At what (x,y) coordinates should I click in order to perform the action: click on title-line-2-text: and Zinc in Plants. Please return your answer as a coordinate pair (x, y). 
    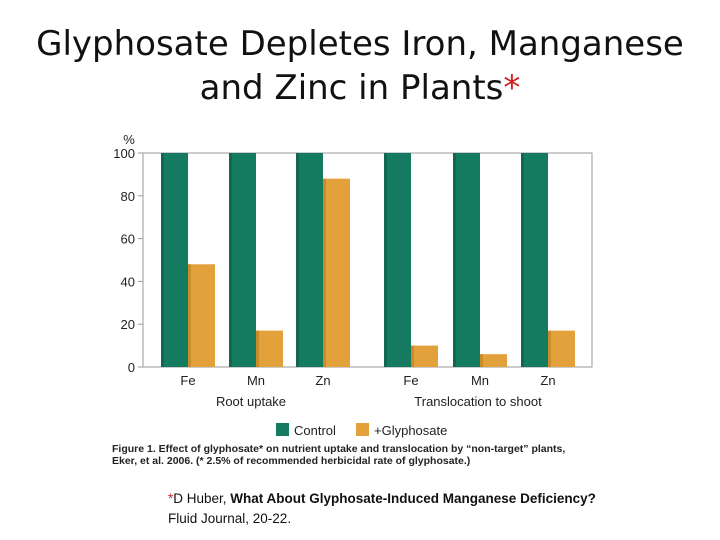
    Looking at the image, I should click on (351, 88).